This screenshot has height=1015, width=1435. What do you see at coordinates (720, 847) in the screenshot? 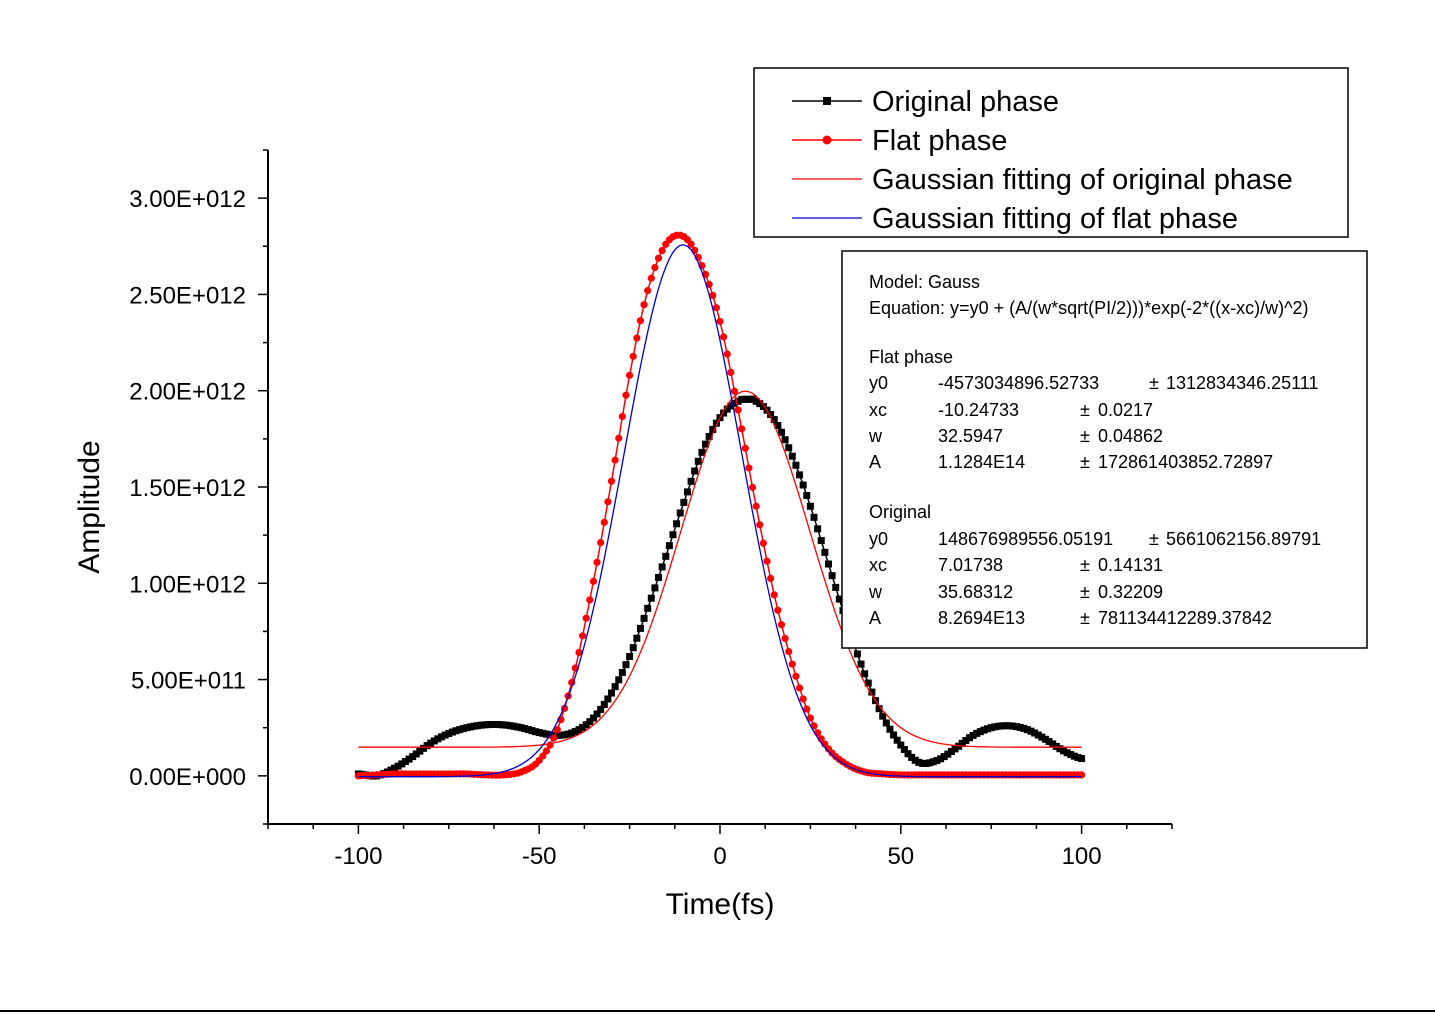
I see `x-ticks: -100 -50 0 50 100` at bounding box center [720, 847].